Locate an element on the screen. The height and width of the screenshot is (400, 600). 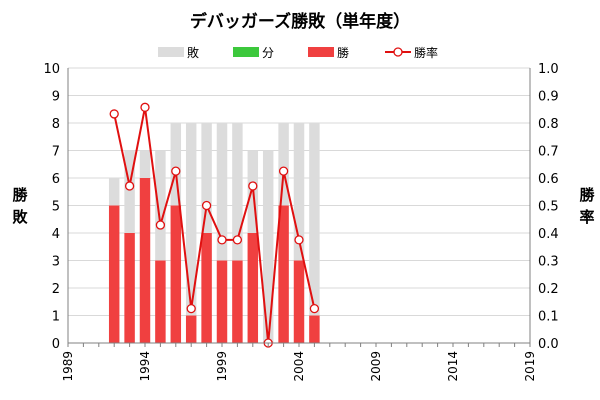
y-tick-label-left: 6 is located at coordinates (56, 179).